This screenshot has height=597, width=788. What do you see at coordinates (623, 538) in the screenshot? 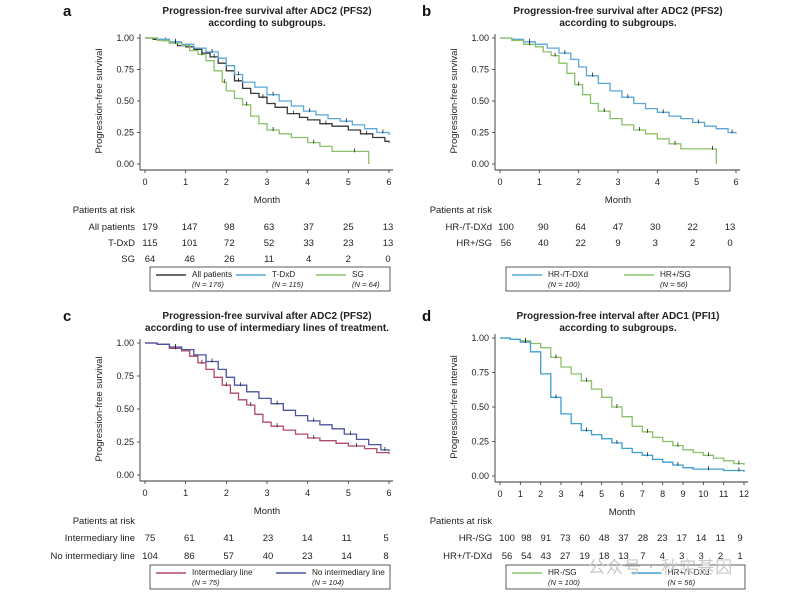
I see `risk-value: 37` at bounding box center [623, 538].